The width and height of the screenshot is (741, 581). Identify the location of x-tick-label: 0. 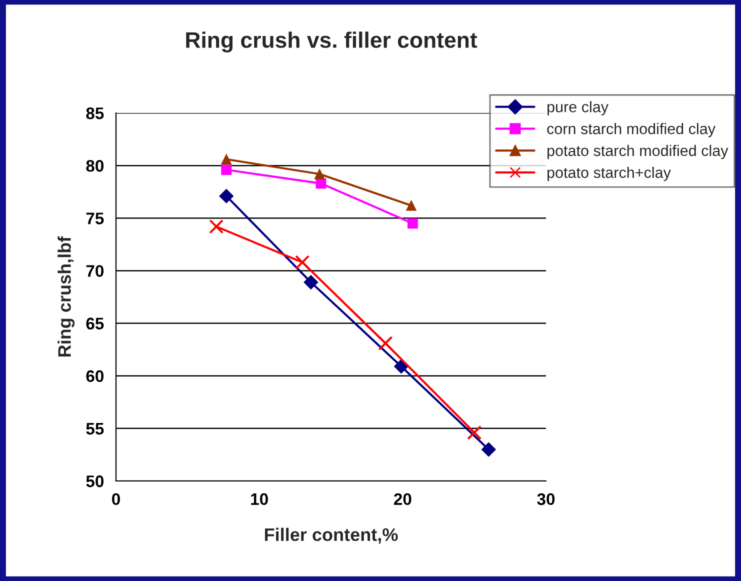
(116, 499).